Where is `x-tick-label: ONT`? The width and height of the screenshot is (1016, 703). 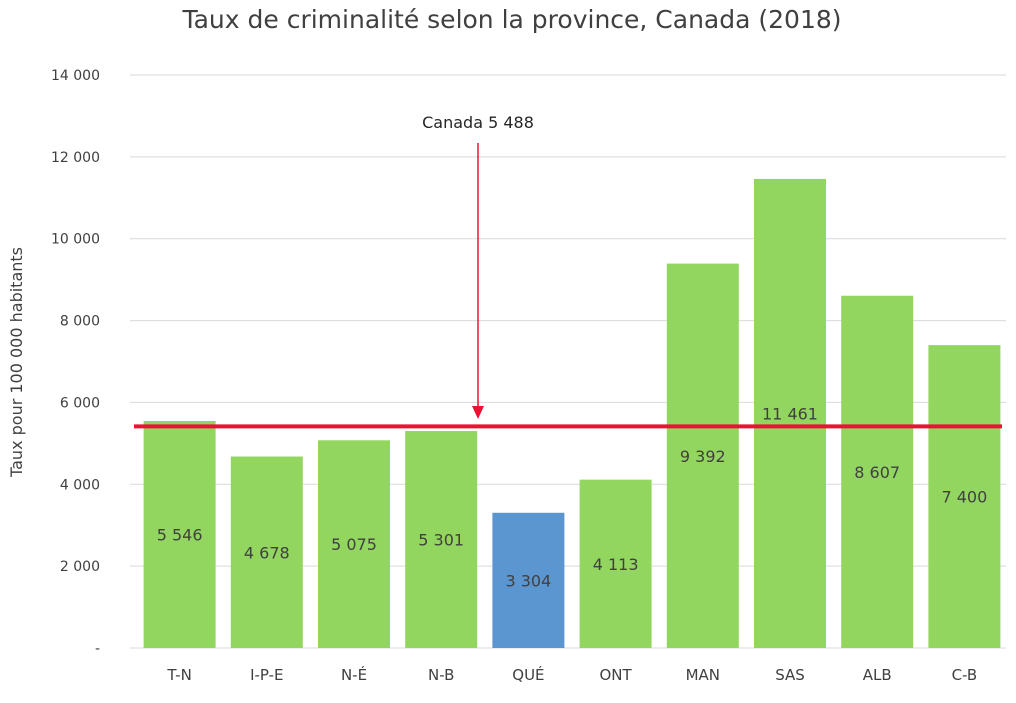 x-tick-label: ONT is located at coordinates (615, 675).